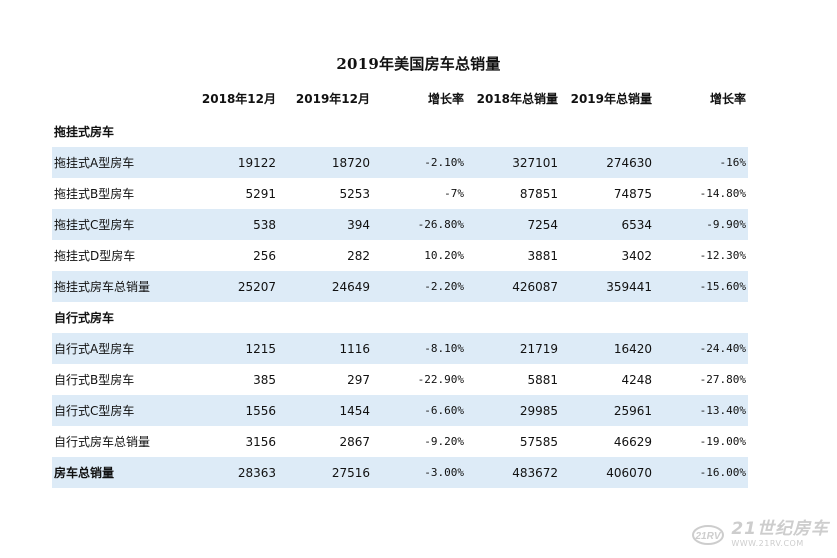 The width and height of the screenshot is (837, 558). Describe the element at coordinates (231, 224) in the screenshot. I see `cell-value-2018-dec: 538` at that location.